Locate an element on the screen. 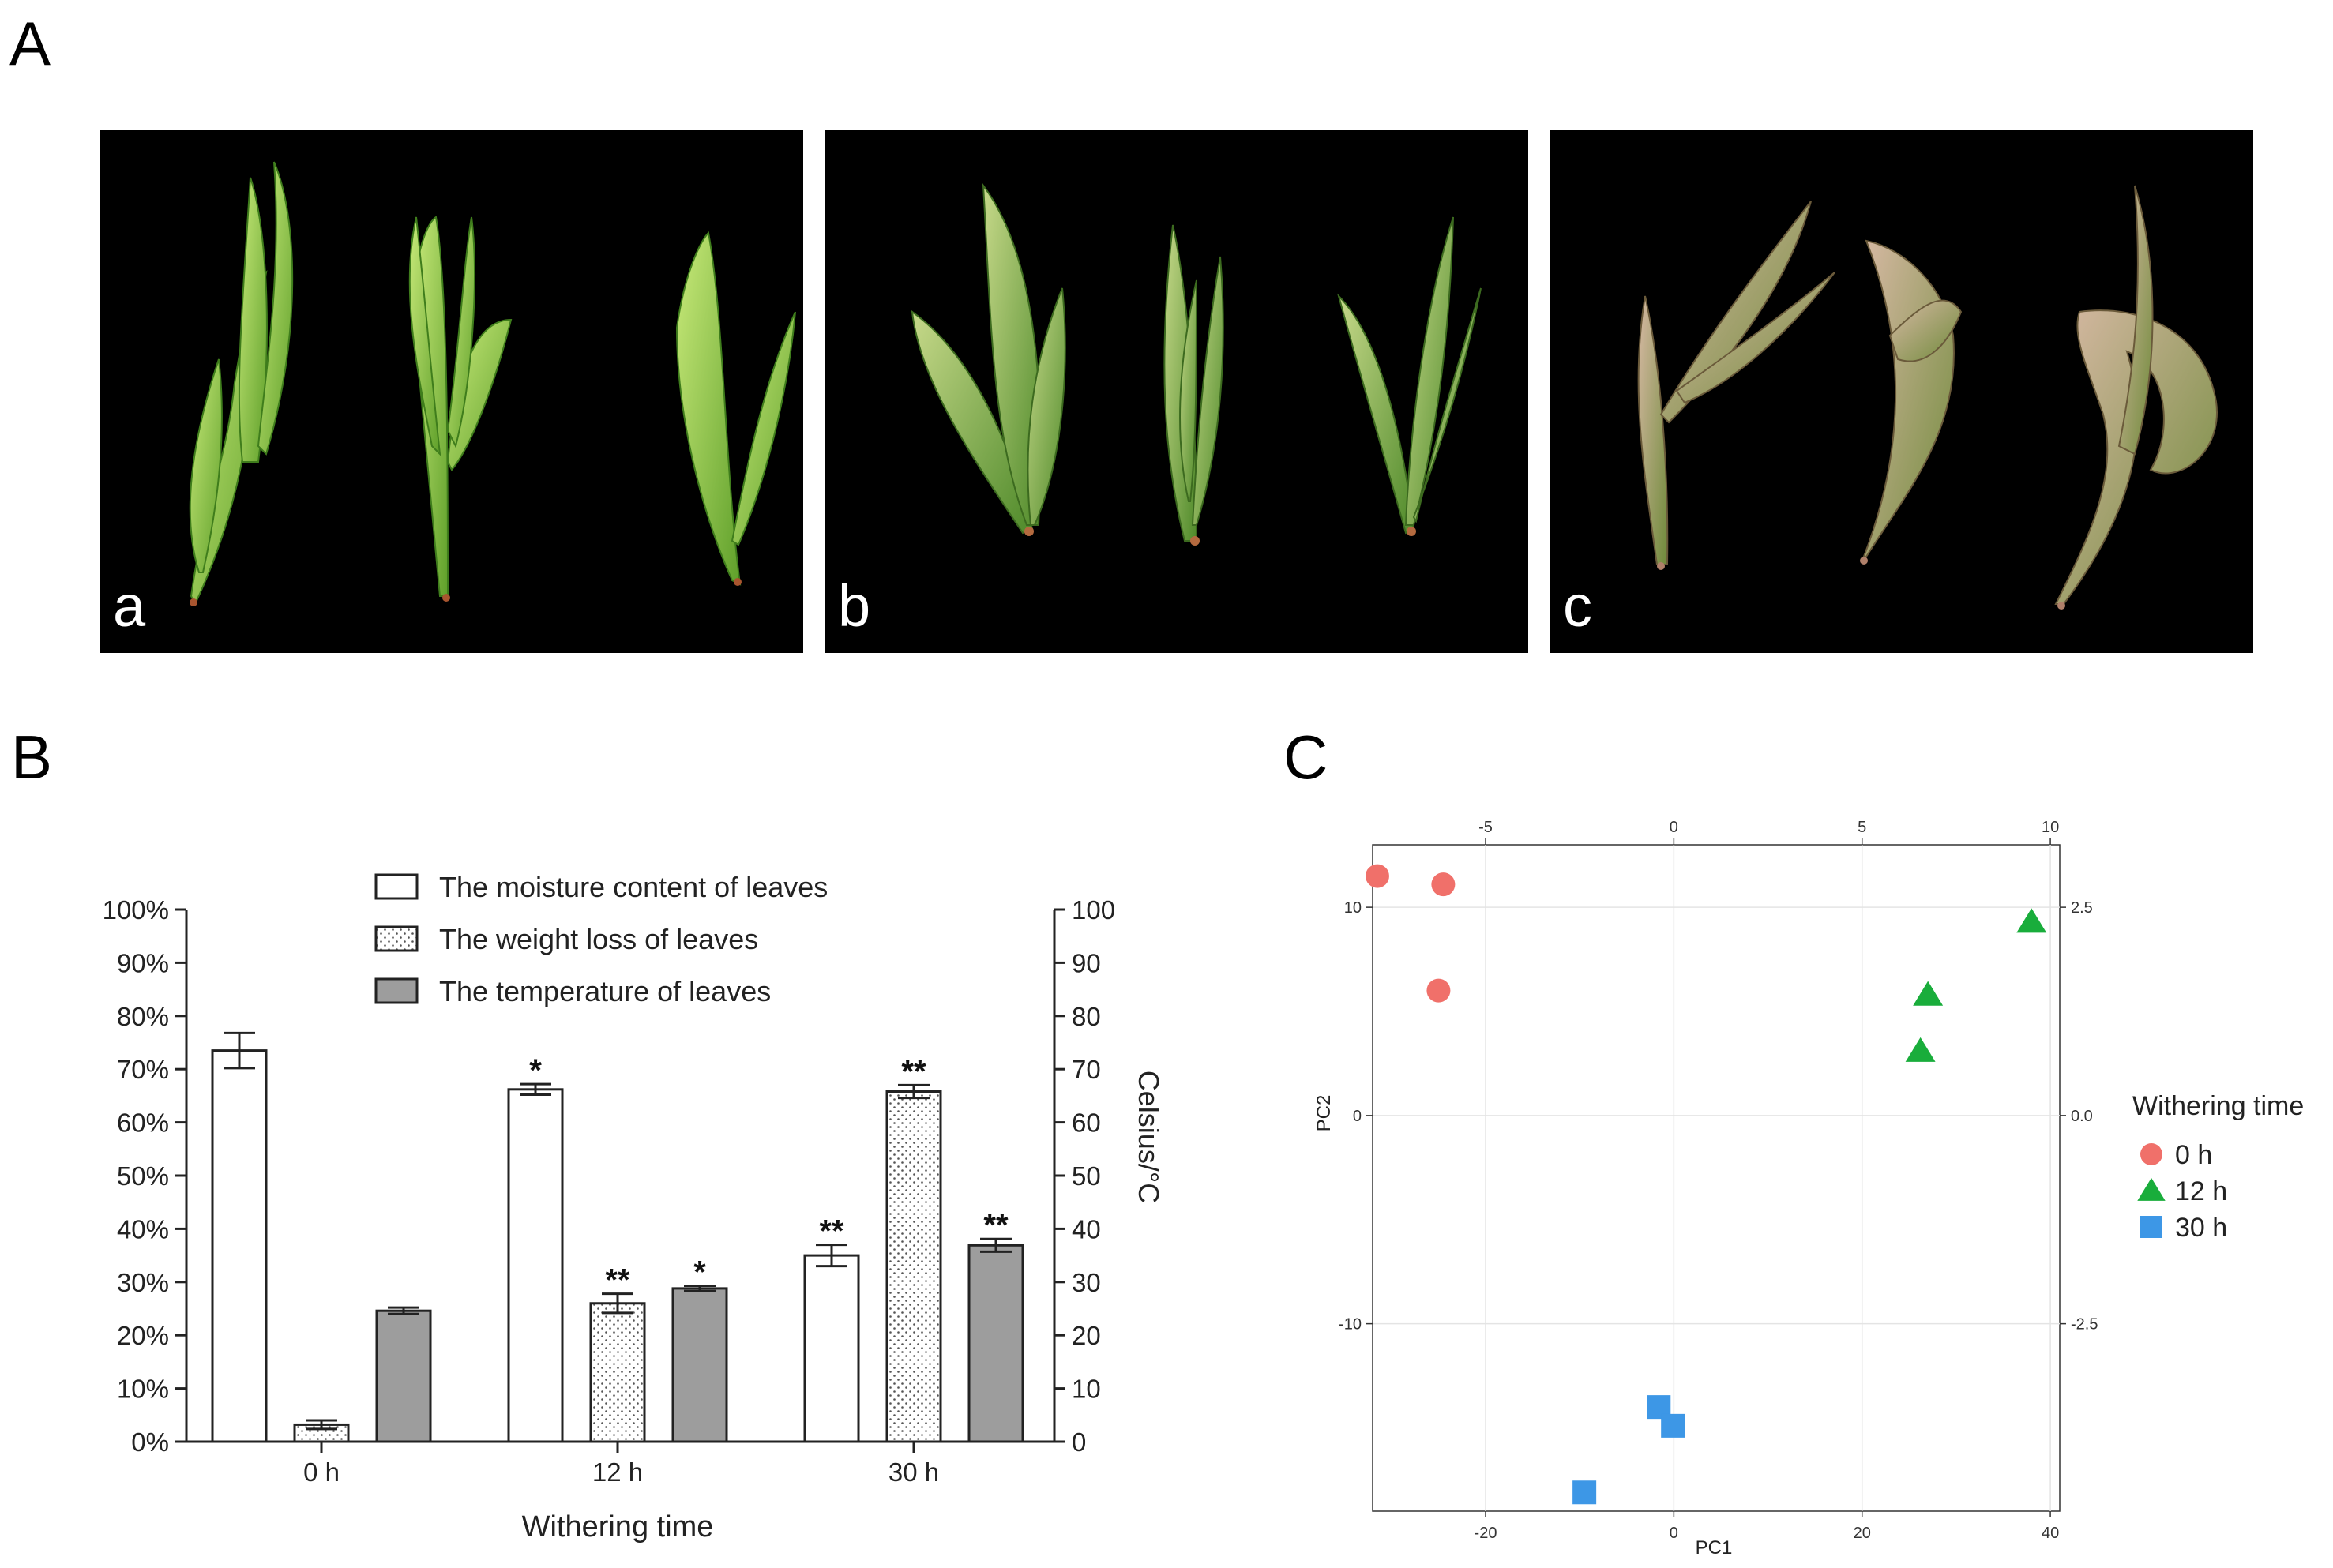 The height and width of the screenshot is (1568, 2333). bar-right-axis-label: Celsius/°C is located at coordinates (1149, 1137).